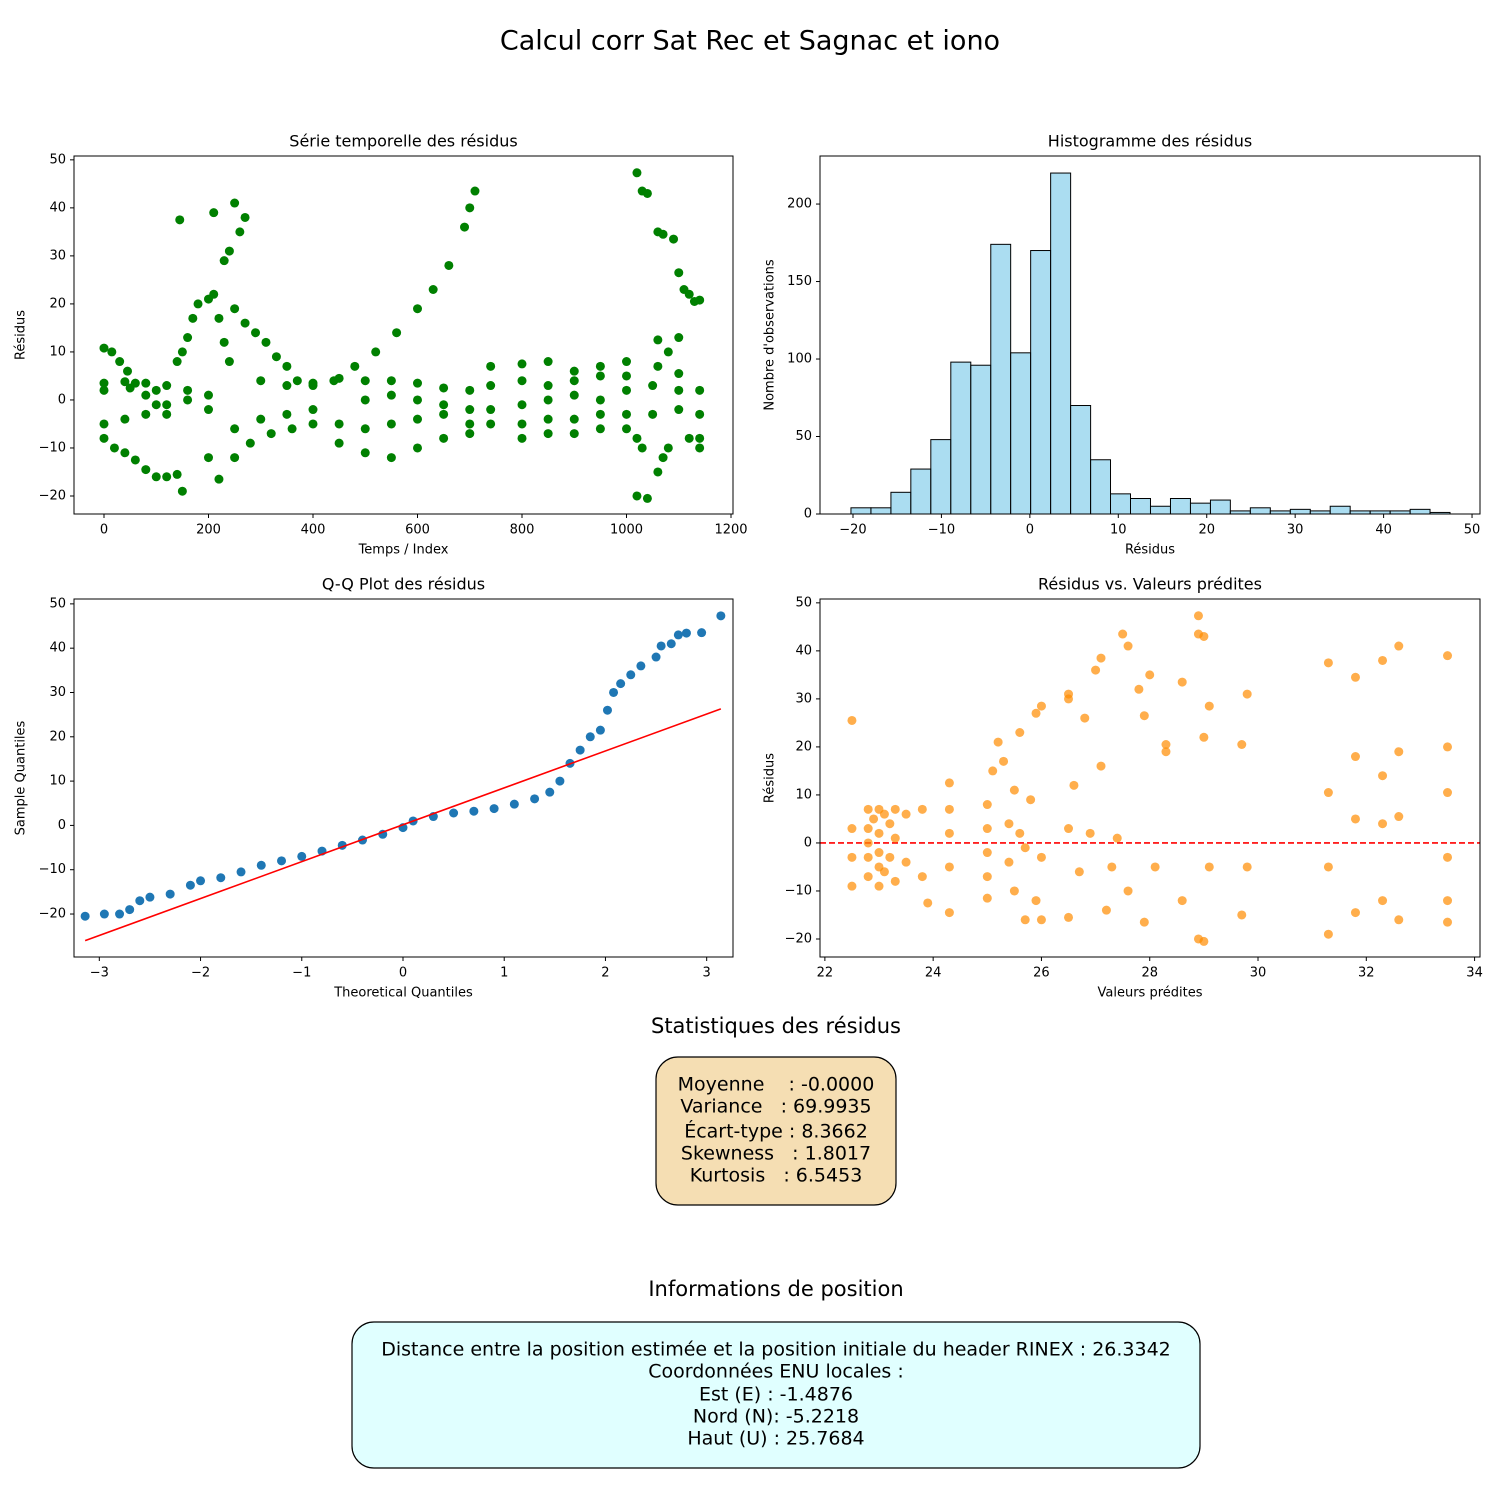 Image resolution: width=1500 pixels, height=1500 pixels. I want to click on position-line: Haut (U) : 25.7684, so click(775, 1439).